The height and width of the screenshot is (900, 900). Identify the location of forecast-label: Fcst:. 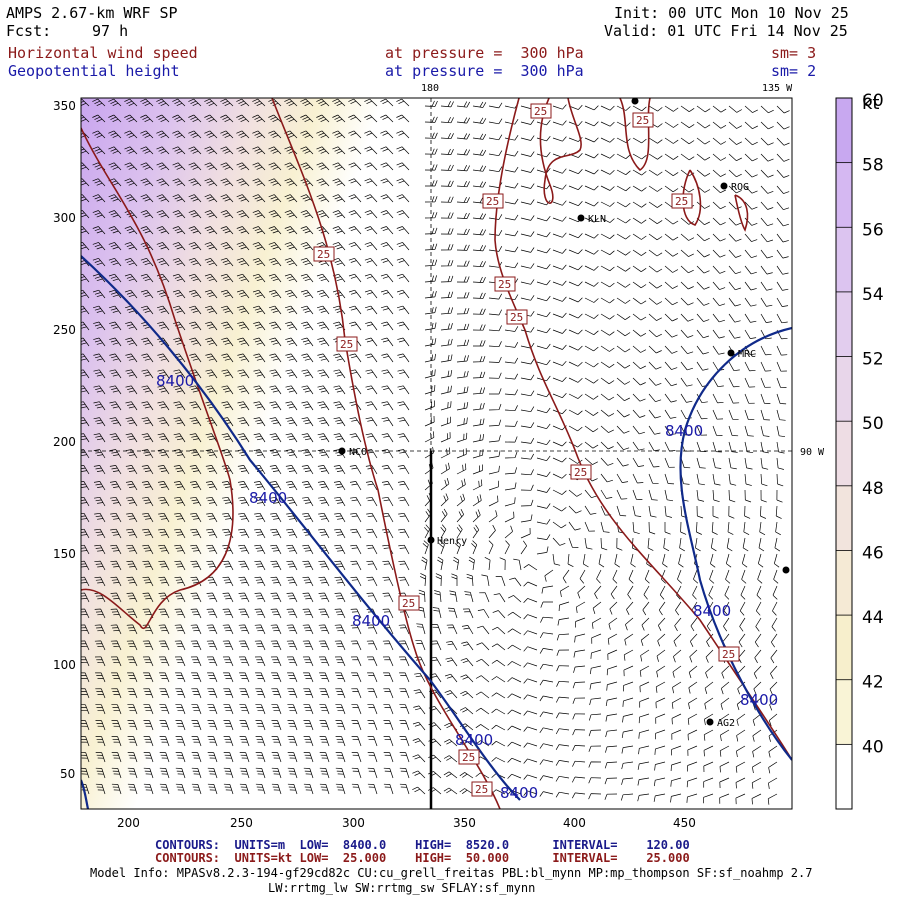
(29, 31).